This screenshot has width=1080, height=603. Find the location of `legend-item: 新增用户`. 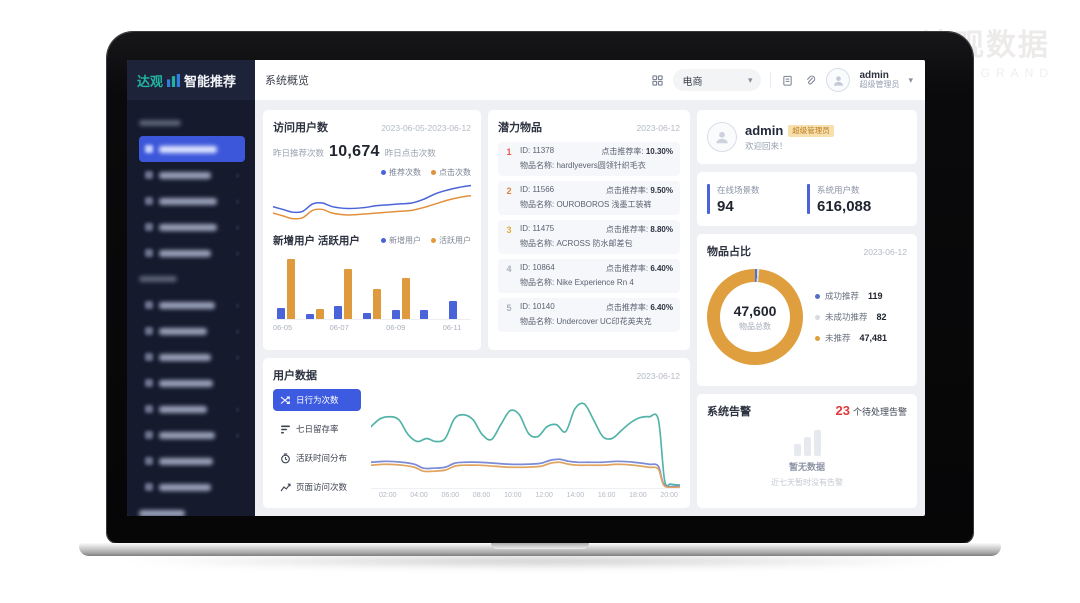

legend-item: 新增用户 is located at coordinates (401, 240).